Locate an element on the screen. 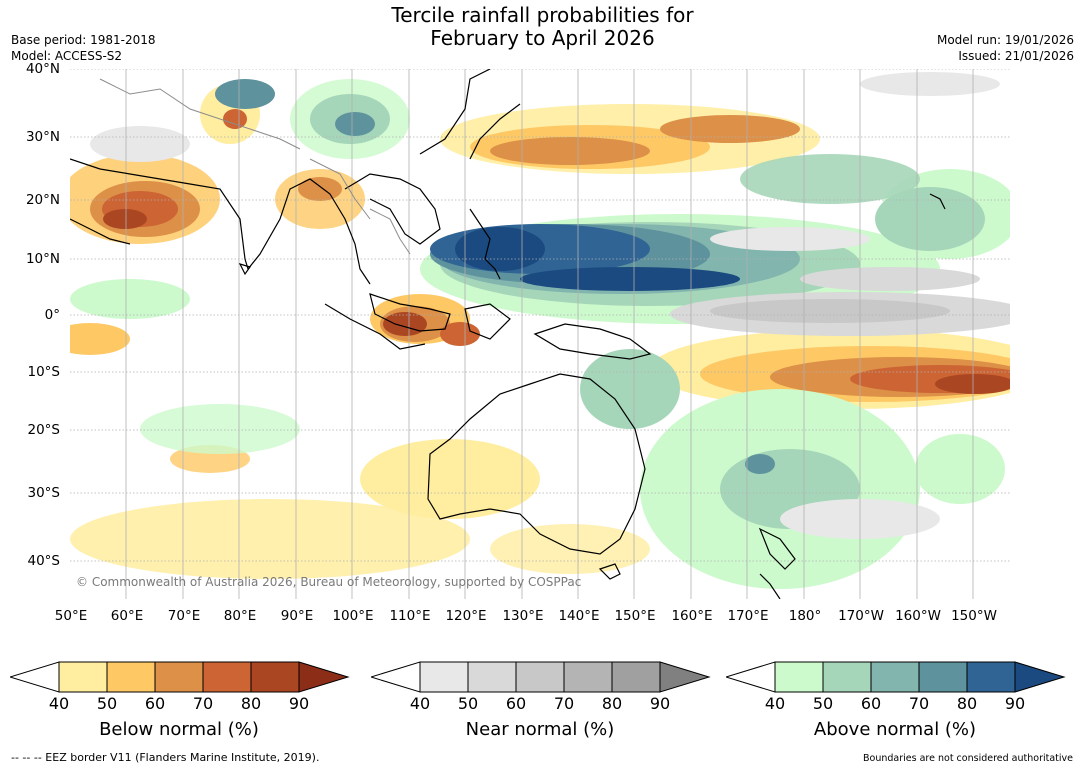 This screenshot has height=770, width=1085. lon-label: 150°W is located at coordinates (974, 616).